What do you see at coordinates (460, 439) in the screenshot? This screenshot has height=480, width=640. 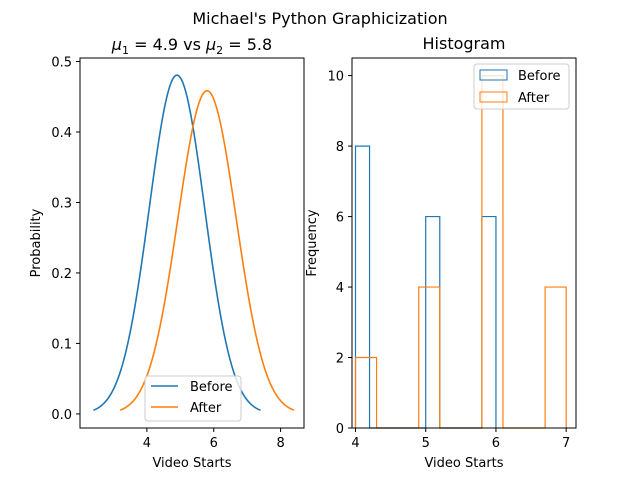 I see `histogram-x-ticks: 4 5 6 7` at bounding box center [460, 439].